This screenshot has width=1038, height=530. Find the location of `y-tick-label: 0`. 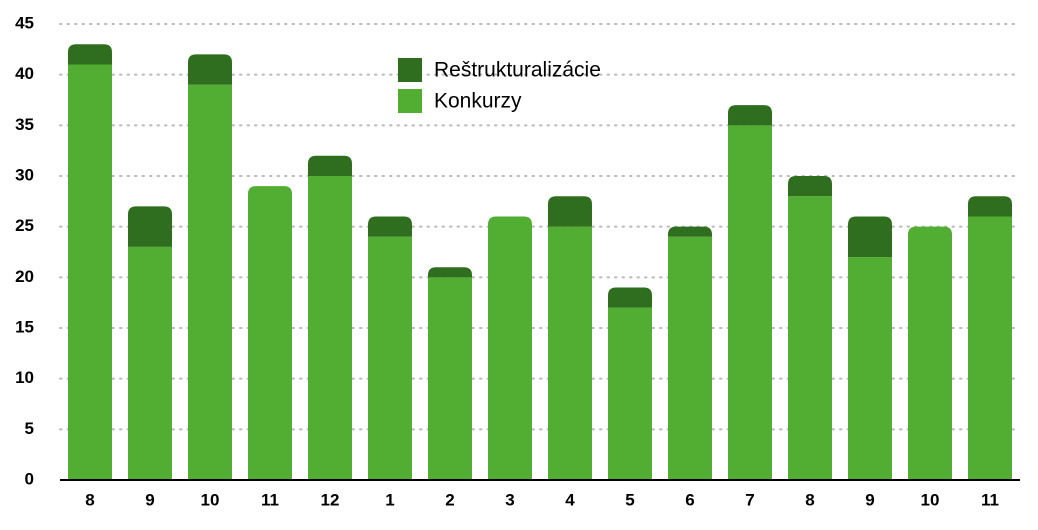

y-tick-label: 0 is located at coordinates (29, 478).